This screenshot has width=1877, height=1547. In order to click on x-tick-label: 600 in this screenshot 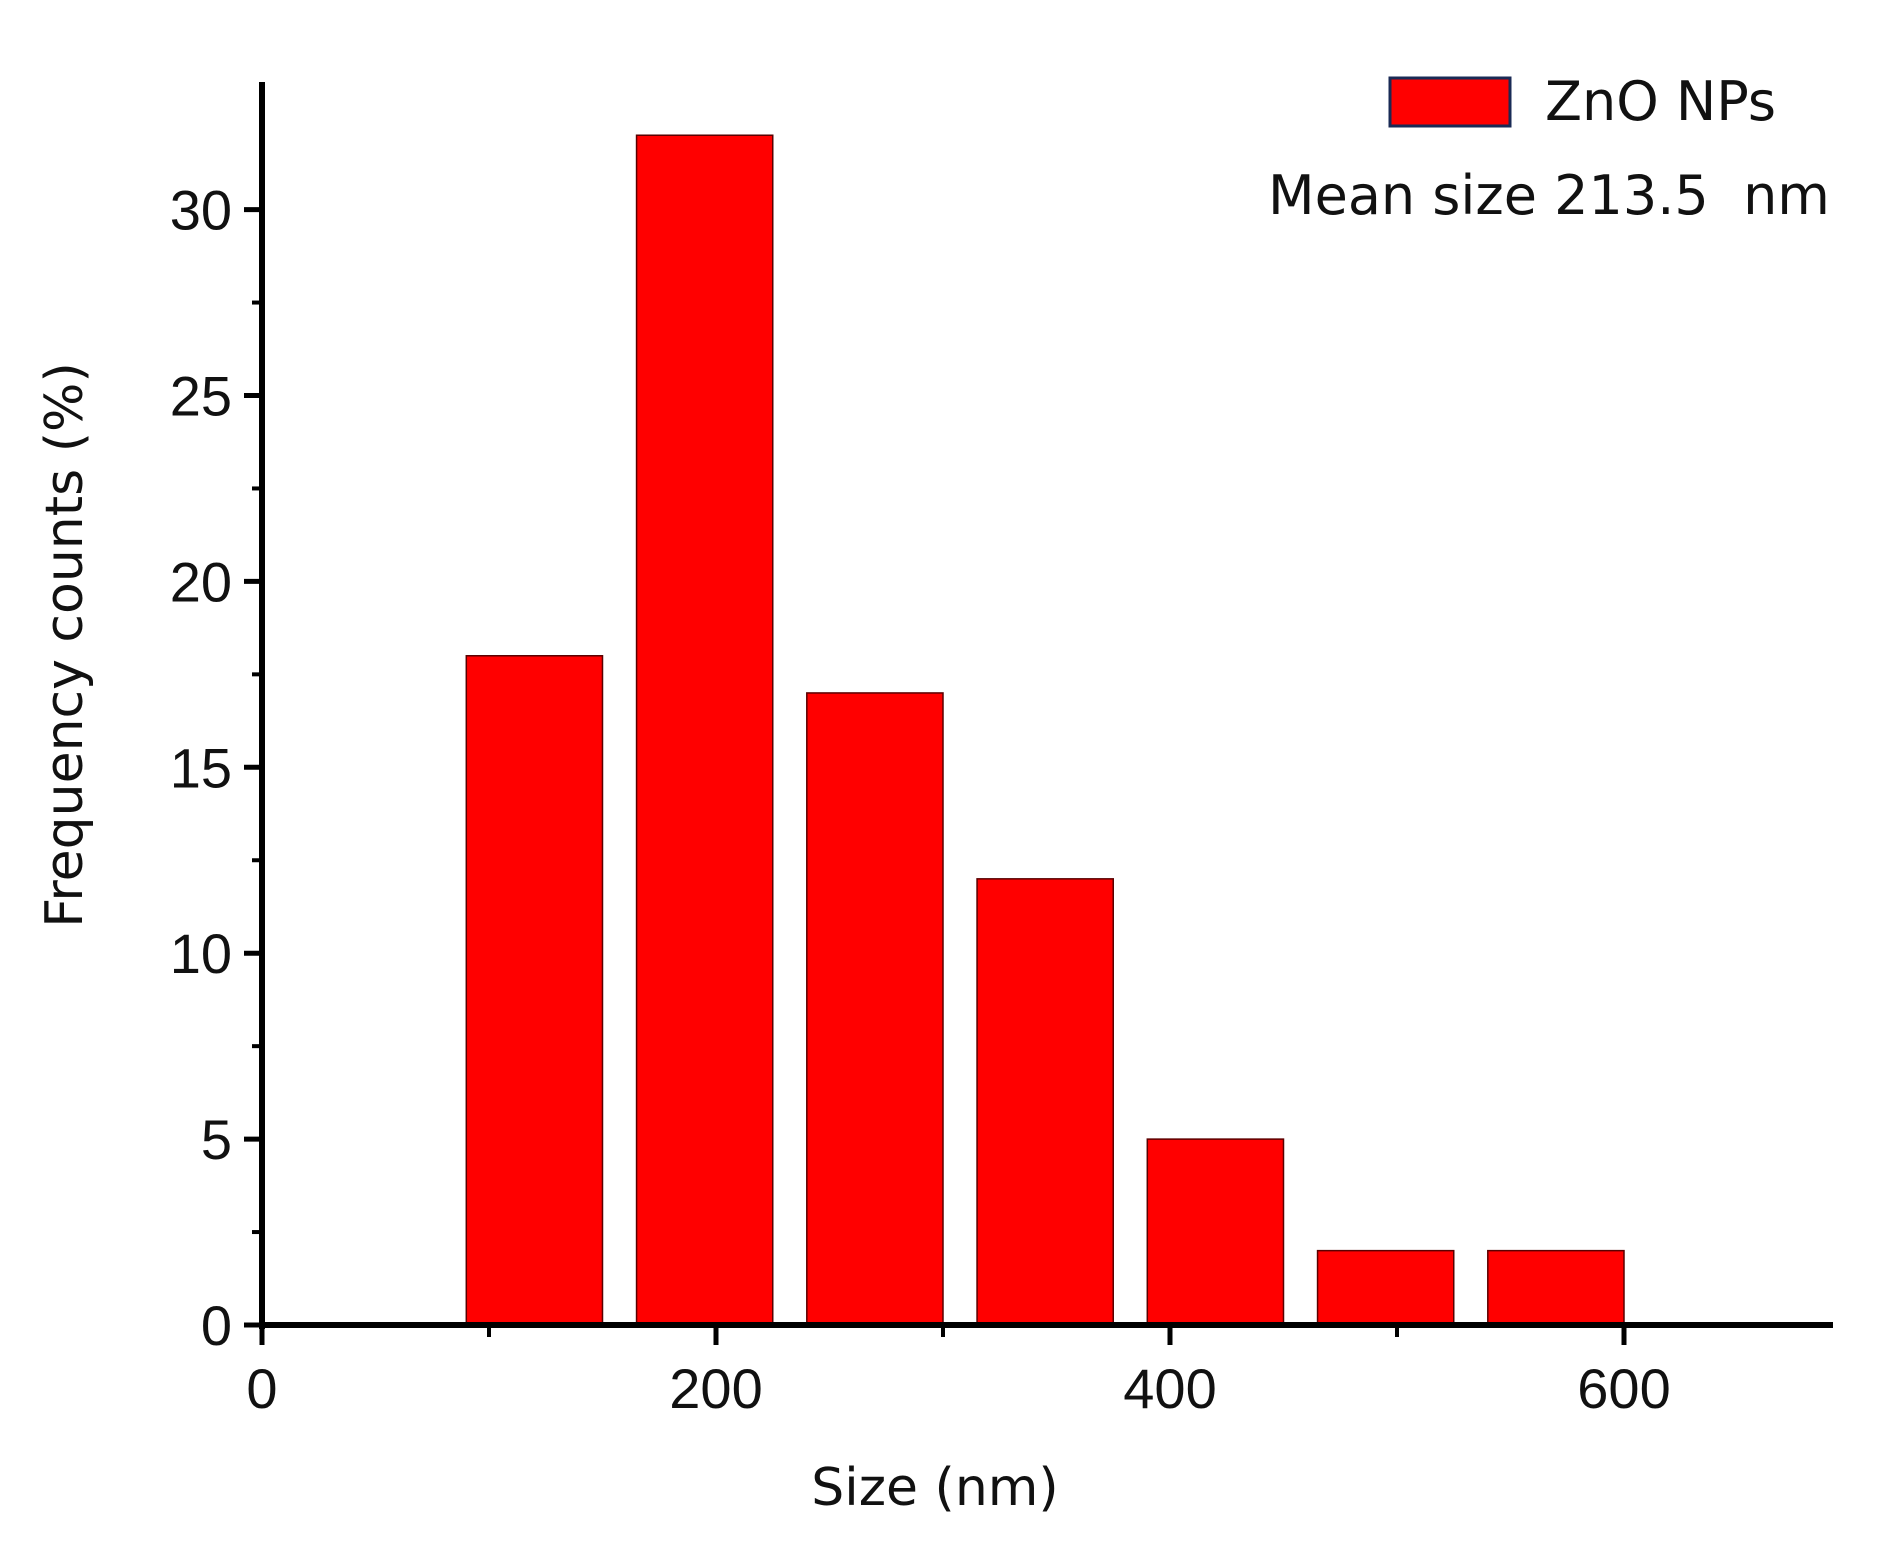, I will do `click(1623, 1388)`.